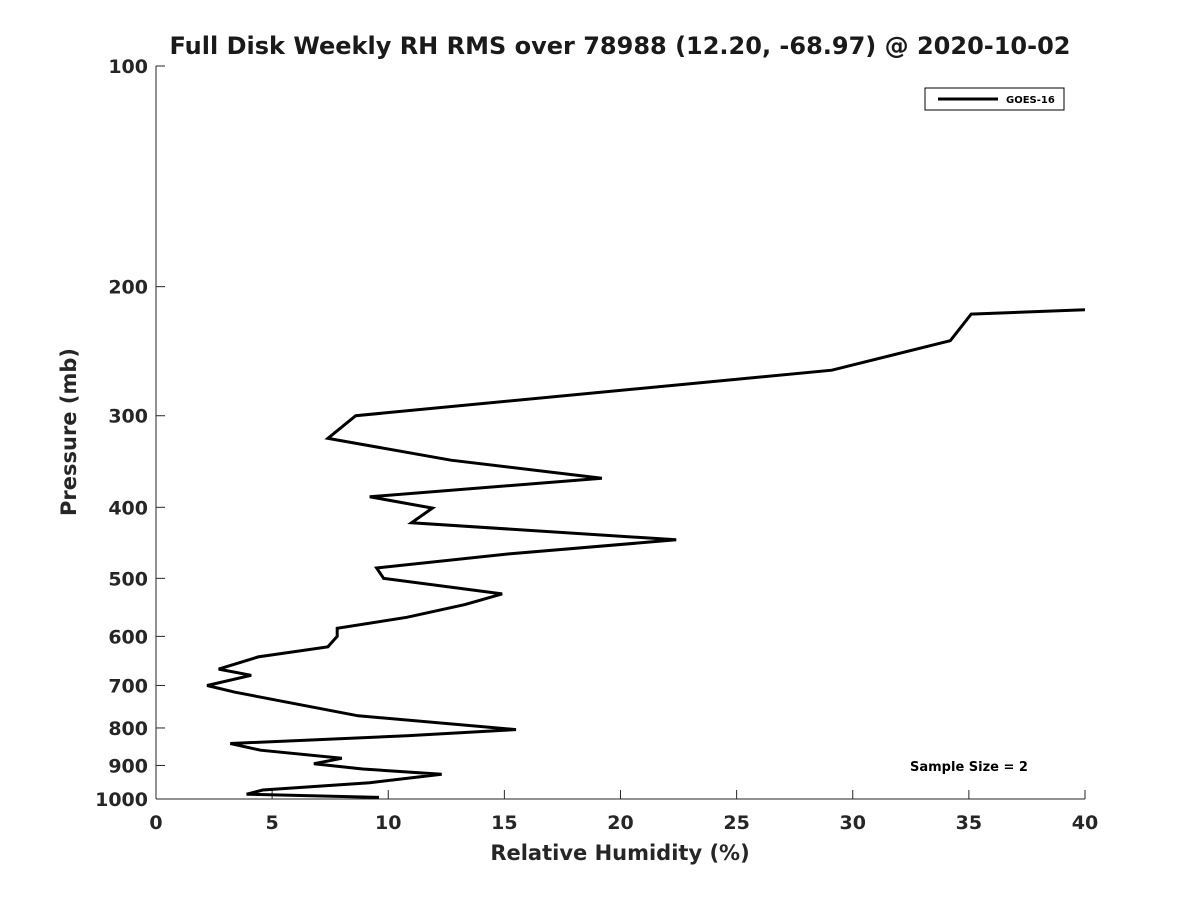  I want to click on y-tick-label: 600, so click(128, 637).